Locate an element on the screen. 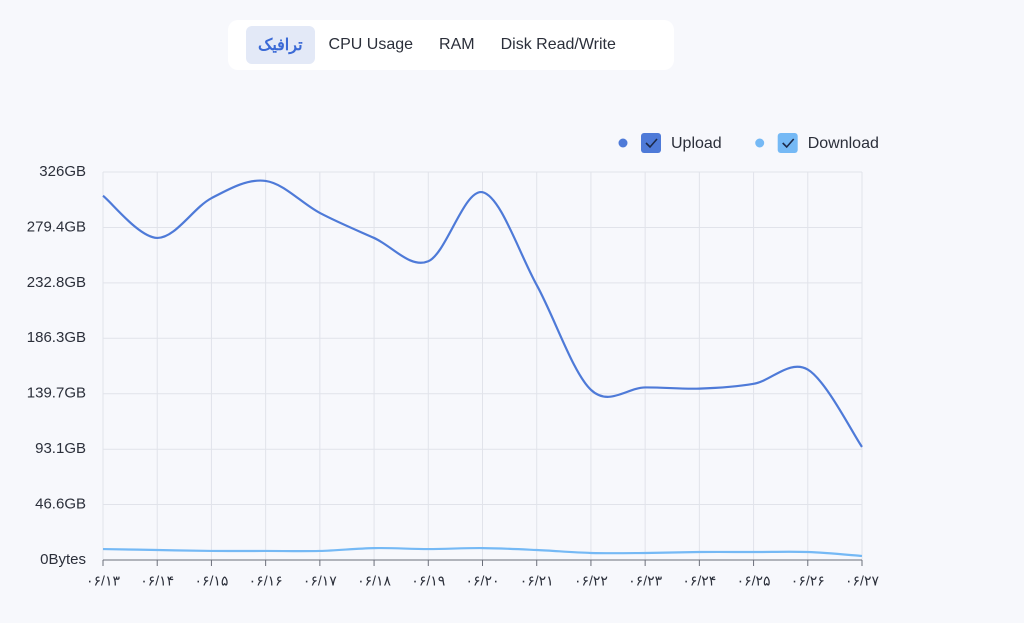 Image resolution: width=1024 pixels, height=623 pixels. x-tick-label: ۰۶/۱۳ is located at coordinates (103, 581).